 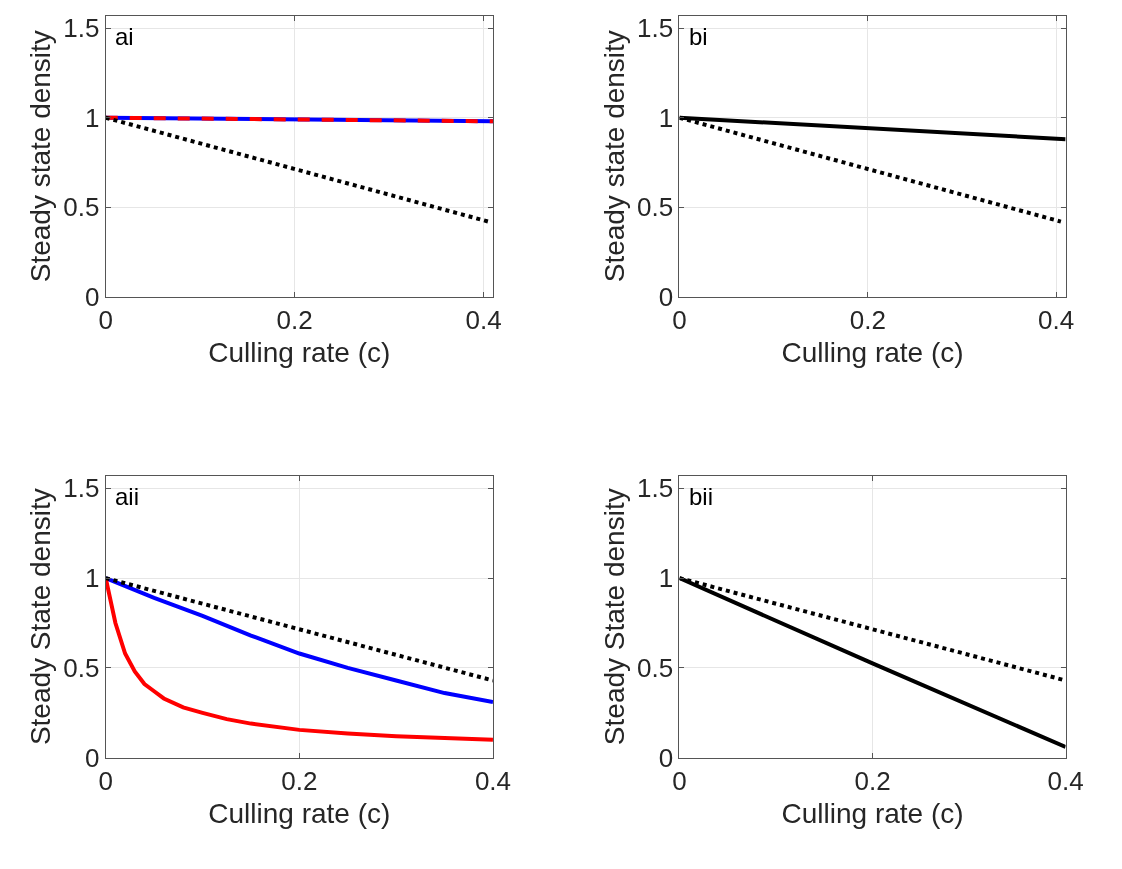 What do you see at coordinates (701, 496) in the screenshot?
I see `annotation: bii` at bounding box center [701, 496].